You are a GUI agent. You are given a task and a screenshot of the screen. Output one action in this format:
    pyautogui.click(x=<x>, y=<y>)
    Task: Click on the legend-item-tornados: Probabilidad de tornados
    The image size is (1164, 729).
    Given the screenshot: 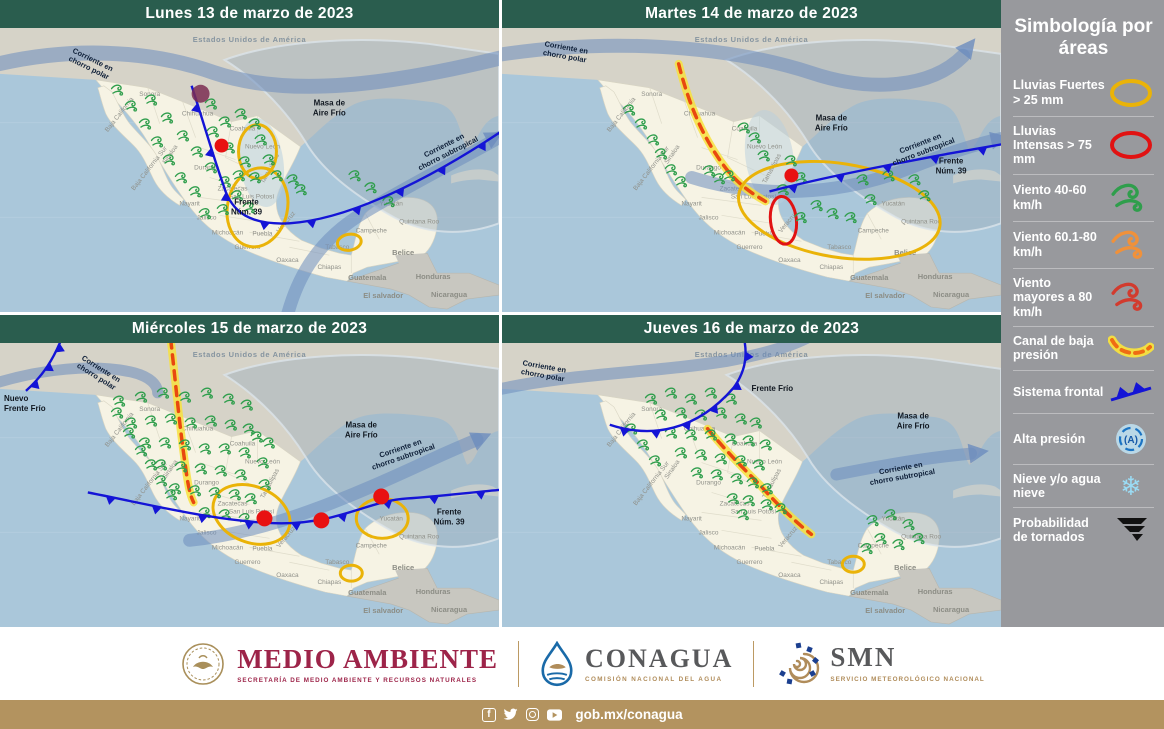 What is the action you would take?
    pyautogui.click(x=1083, y=529)
    